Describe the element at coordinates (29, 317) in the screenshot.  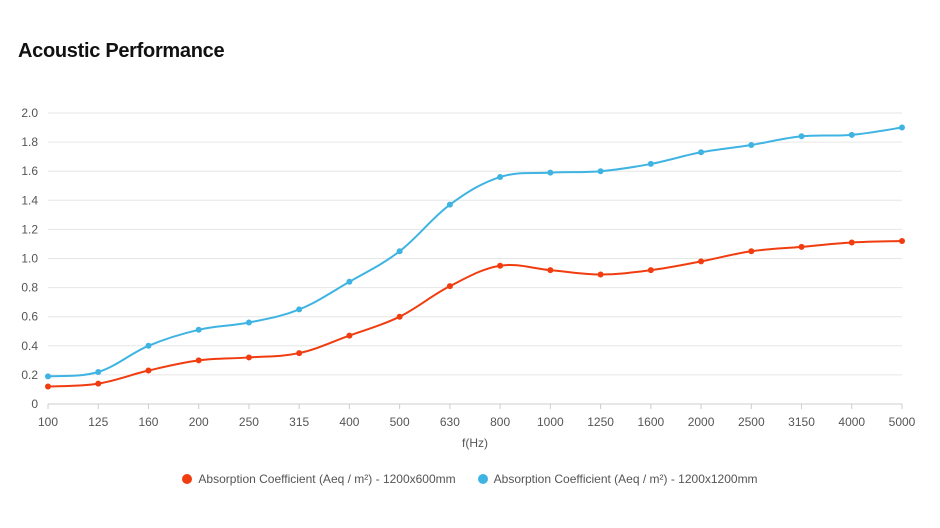
I see `y-tick-label: 0.6` at that location.